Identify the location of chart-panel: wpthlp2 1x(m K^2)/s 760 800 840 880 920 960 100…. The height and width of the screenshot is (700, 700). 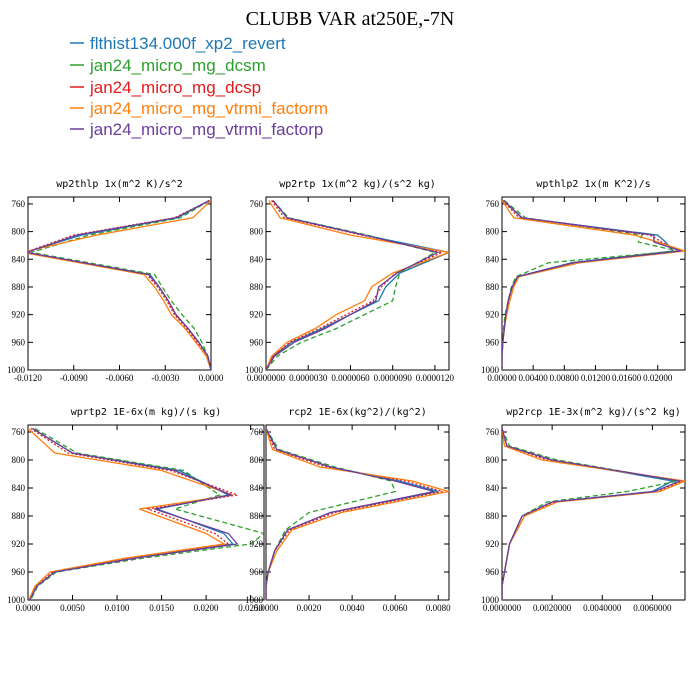
(583, 281).